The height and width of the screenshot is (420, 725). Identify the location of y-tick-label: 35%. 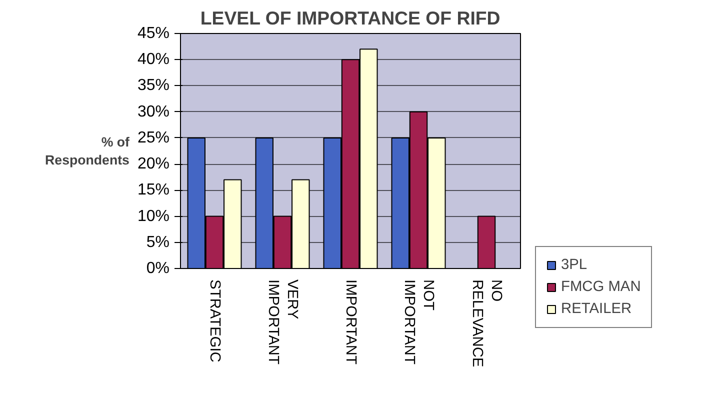
(153, 85).